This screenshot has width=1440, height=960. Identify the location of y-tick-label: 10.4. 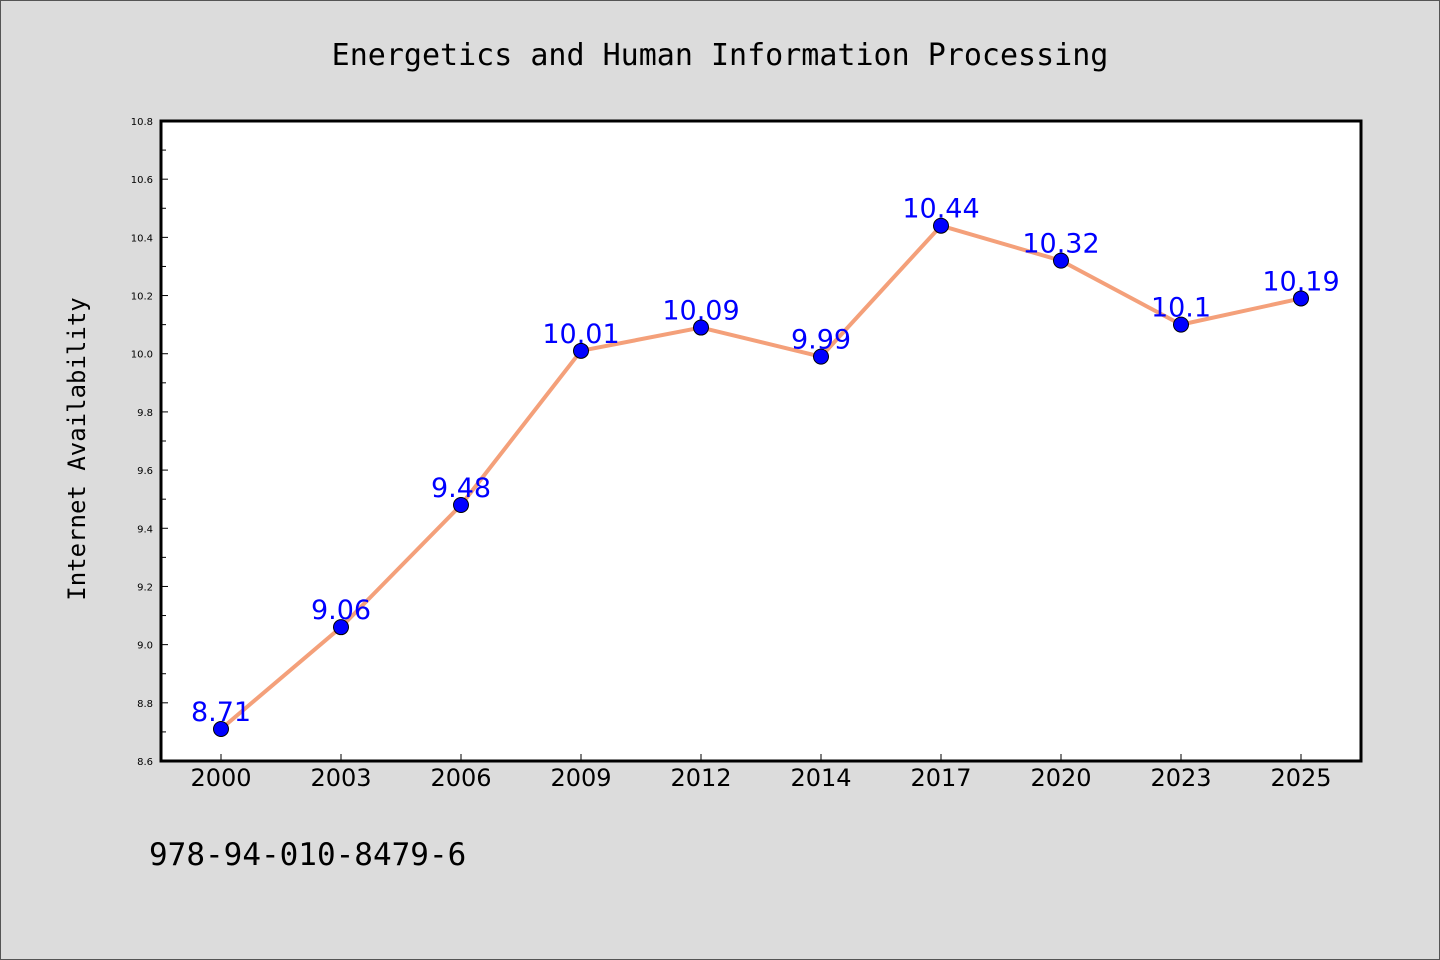
(142, 238).